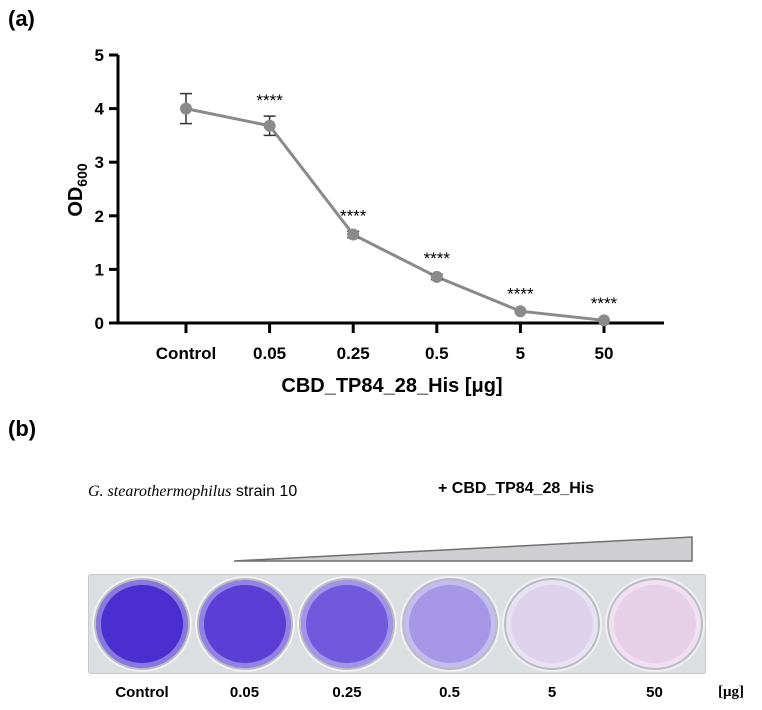 The width and height of the screenshot is (762, 710). Describe the element at coordinates (463, 549) in the screenshot. I see `concentration-gradient-wedge` at that location.